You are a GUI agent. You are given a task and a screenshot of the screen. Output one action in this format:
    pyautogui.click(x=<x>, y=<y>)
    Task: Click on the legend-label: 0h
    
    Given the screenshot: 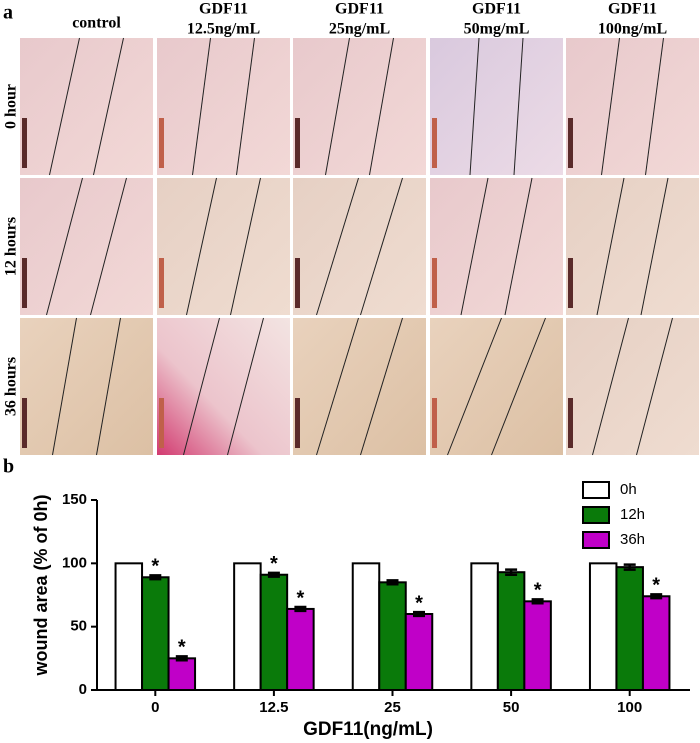 What is the action you would take?
    pyautogui.click(x=628, y=489)
    